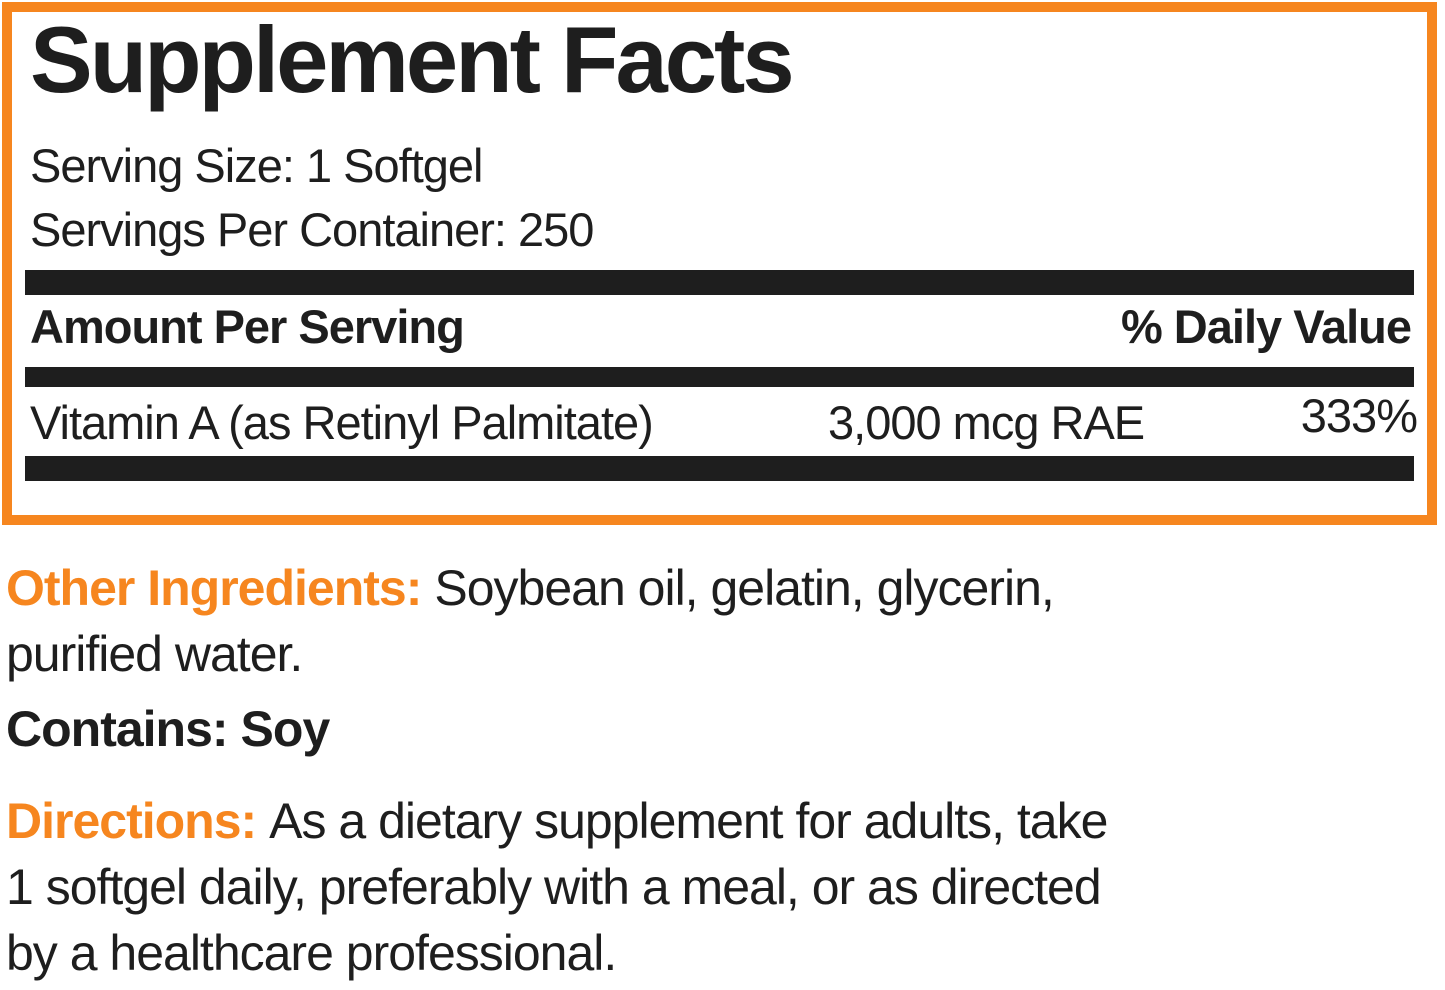 This screenshot has width=1445, height=990. What do you see at coordinates (1266, 326) in the screenshot?
I see `daily-value-header: % Daily Value` at bounding box center [1266, 326].